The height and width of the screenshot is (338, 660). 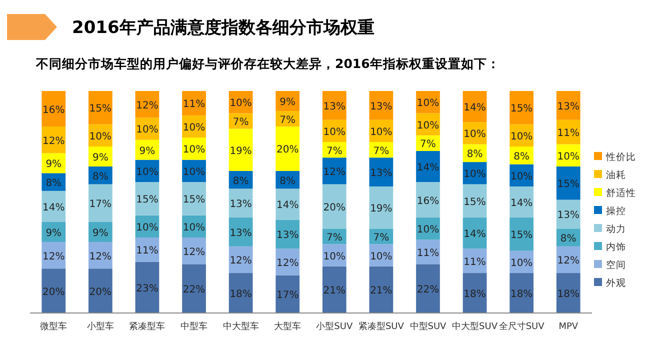 I want to click on x-tick-label: 中大型SUV, so click(x=475, y=326).